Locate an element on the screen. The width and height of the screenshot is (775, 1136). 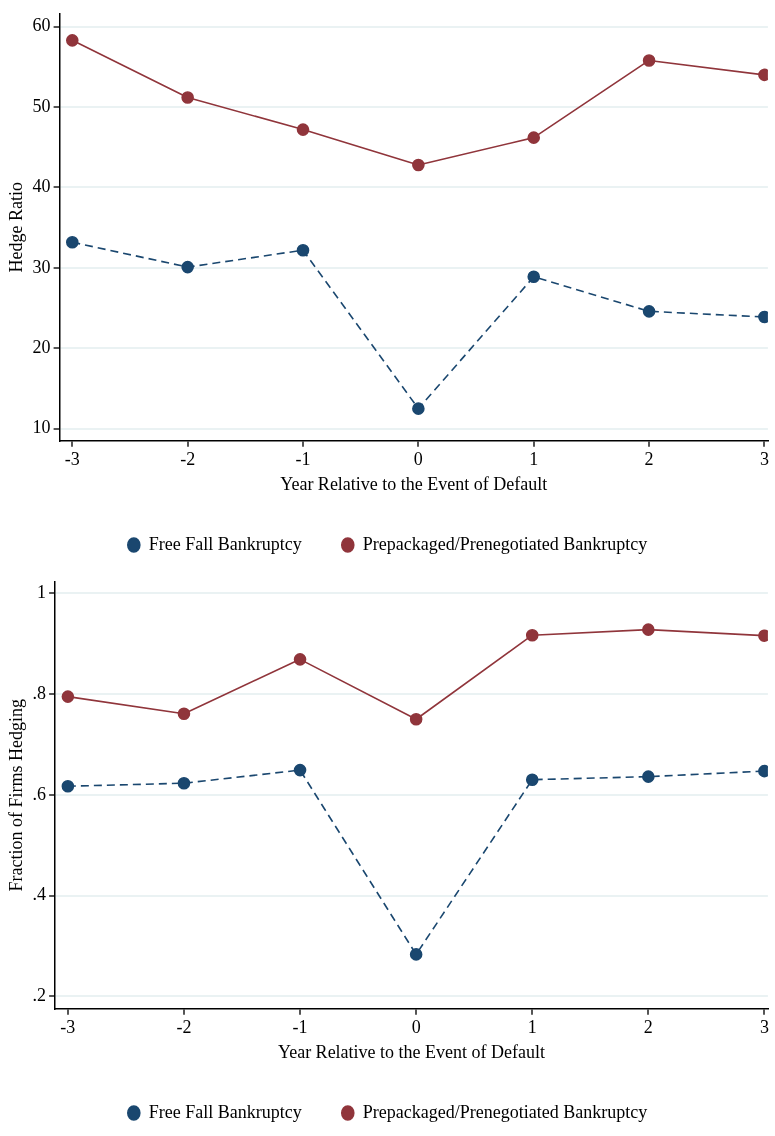
y-tick-label: 60 is located at coordinates (41, 25).